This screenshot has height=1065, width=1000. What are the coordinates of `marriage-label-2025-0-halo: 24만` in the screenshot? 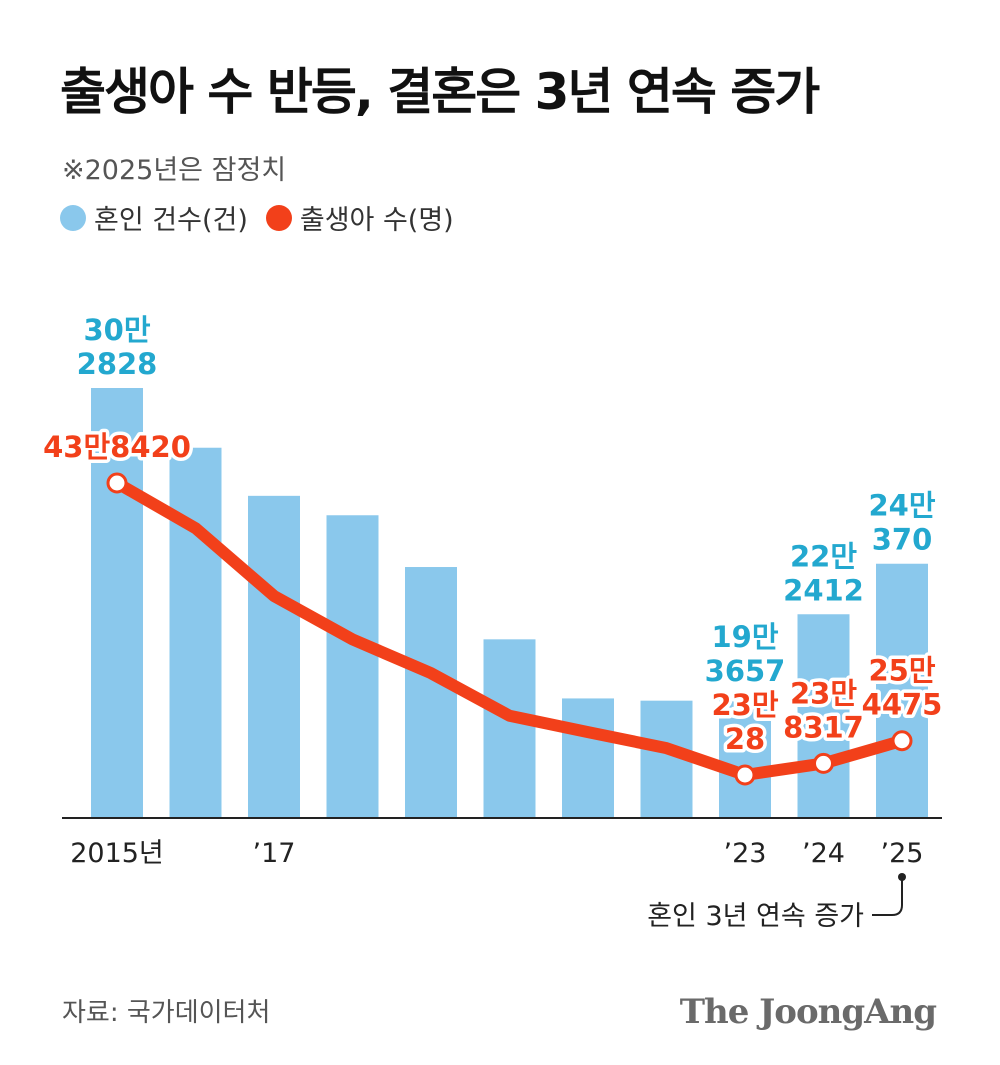 It's located at (901, 506).